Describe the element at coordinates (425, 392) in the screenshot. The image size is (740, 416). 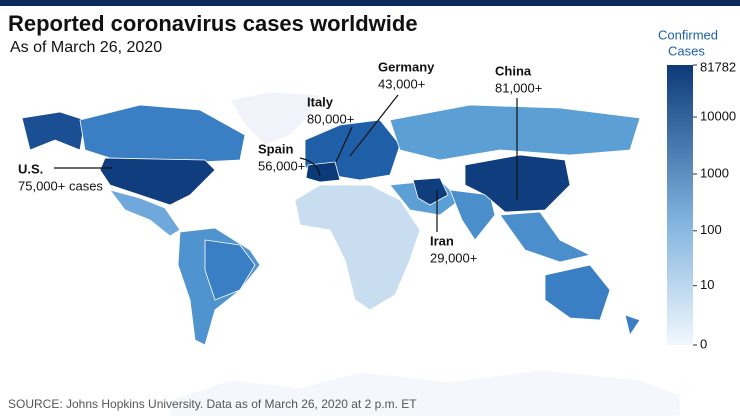
I see `antarctica` at that location.